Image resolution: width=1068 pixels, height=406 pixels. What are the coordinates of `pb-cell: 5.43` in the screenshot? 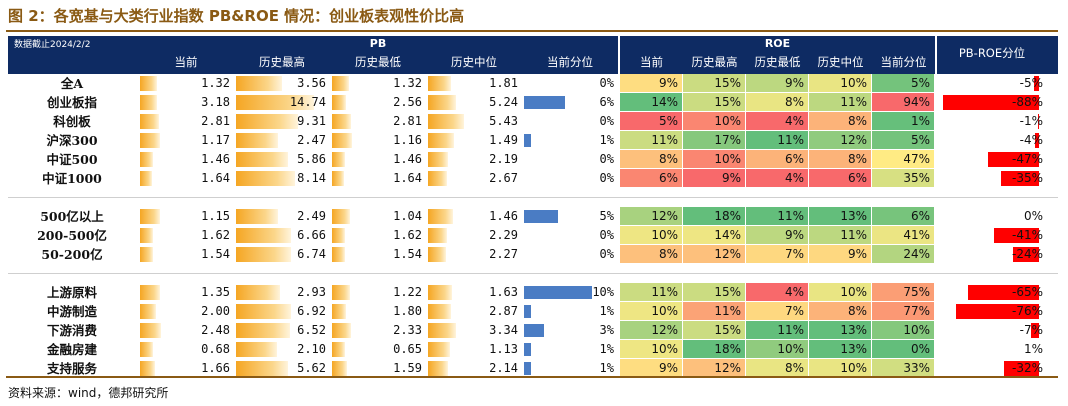 It's located at (474, 121).